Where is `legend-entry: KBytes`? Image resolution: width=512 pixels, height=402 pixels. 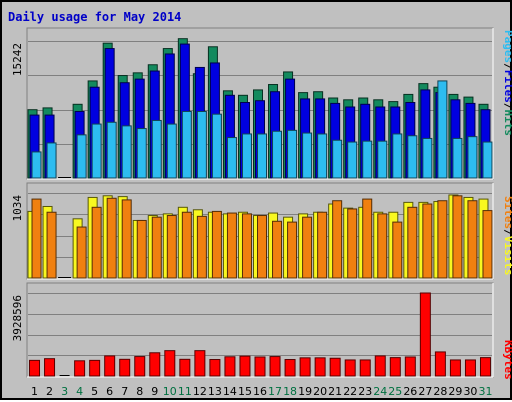 legend-entry: KBytes is located at coordinates (507, 360).